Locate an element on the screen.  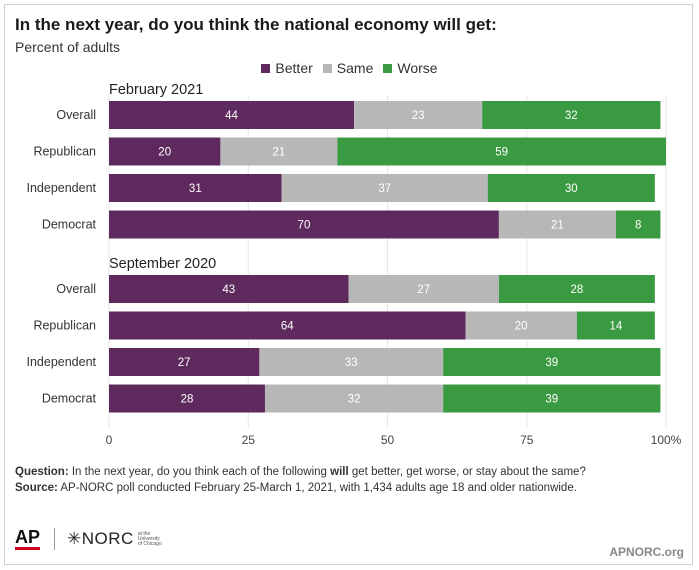
legend-label-worse: Worse is located at coordinates (417, 68).